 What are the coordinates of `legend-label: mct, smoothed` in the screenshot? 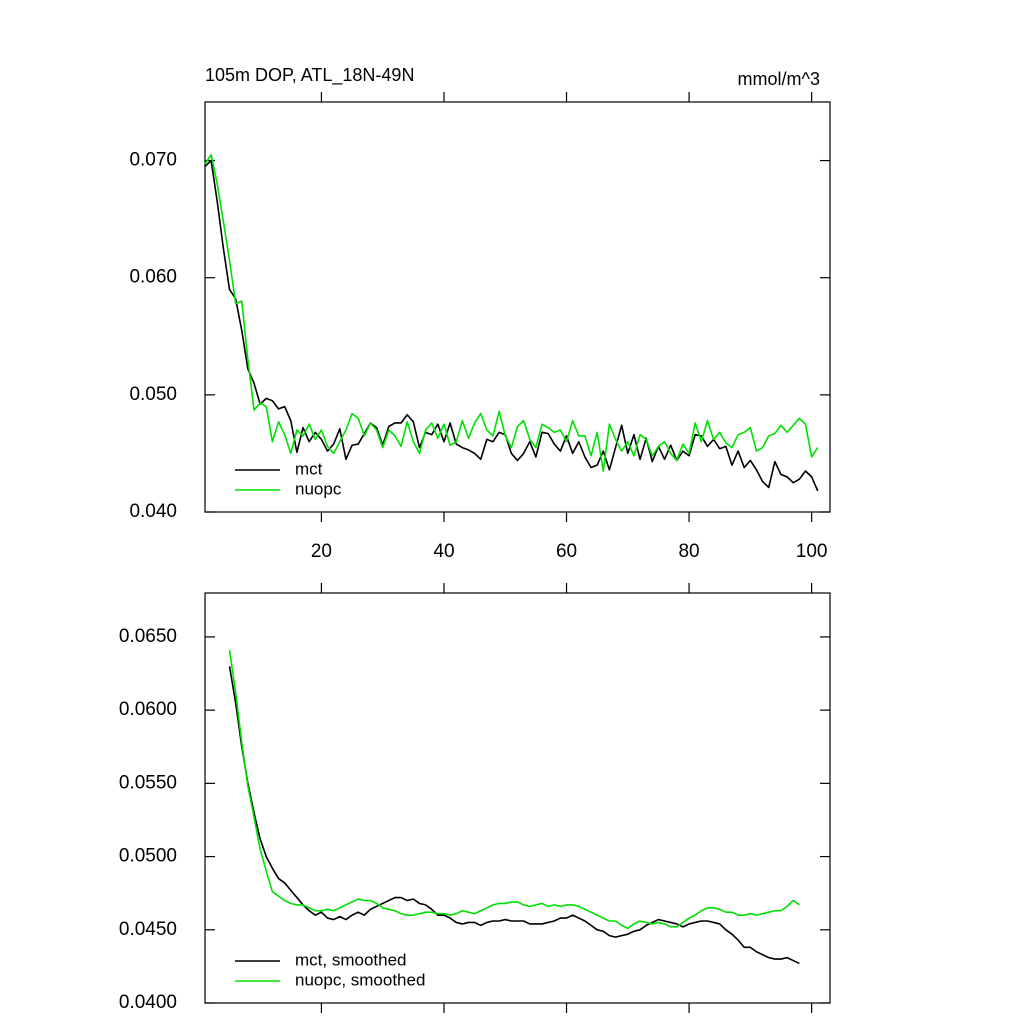 It's located at (351, 959).